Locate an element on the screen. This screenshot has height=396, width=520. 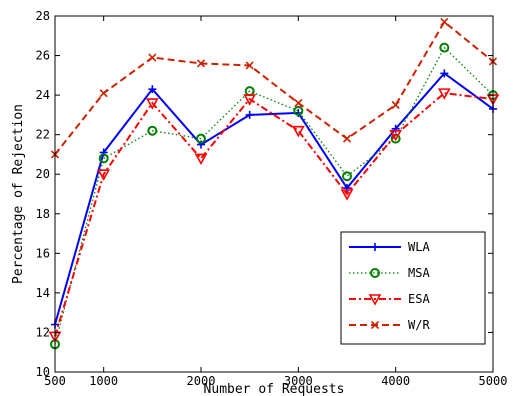
legend-label-wla: WLA is located at coordinates (419, 247).